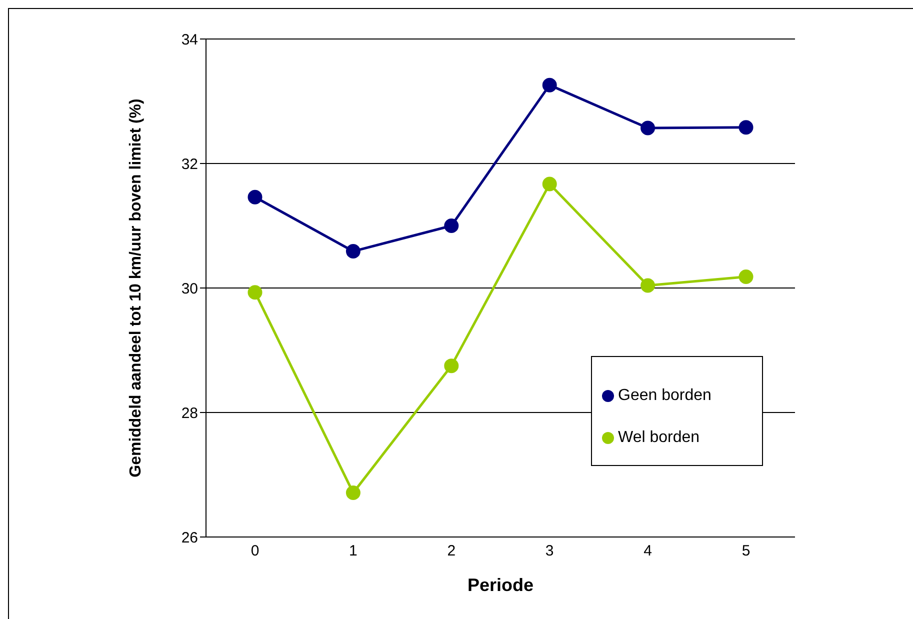 The image size is (913, 619). What do you see at coordinates (549, 551) in the screenshot?
I see `x-tick-label: 3` at bounding box center [549, 551].